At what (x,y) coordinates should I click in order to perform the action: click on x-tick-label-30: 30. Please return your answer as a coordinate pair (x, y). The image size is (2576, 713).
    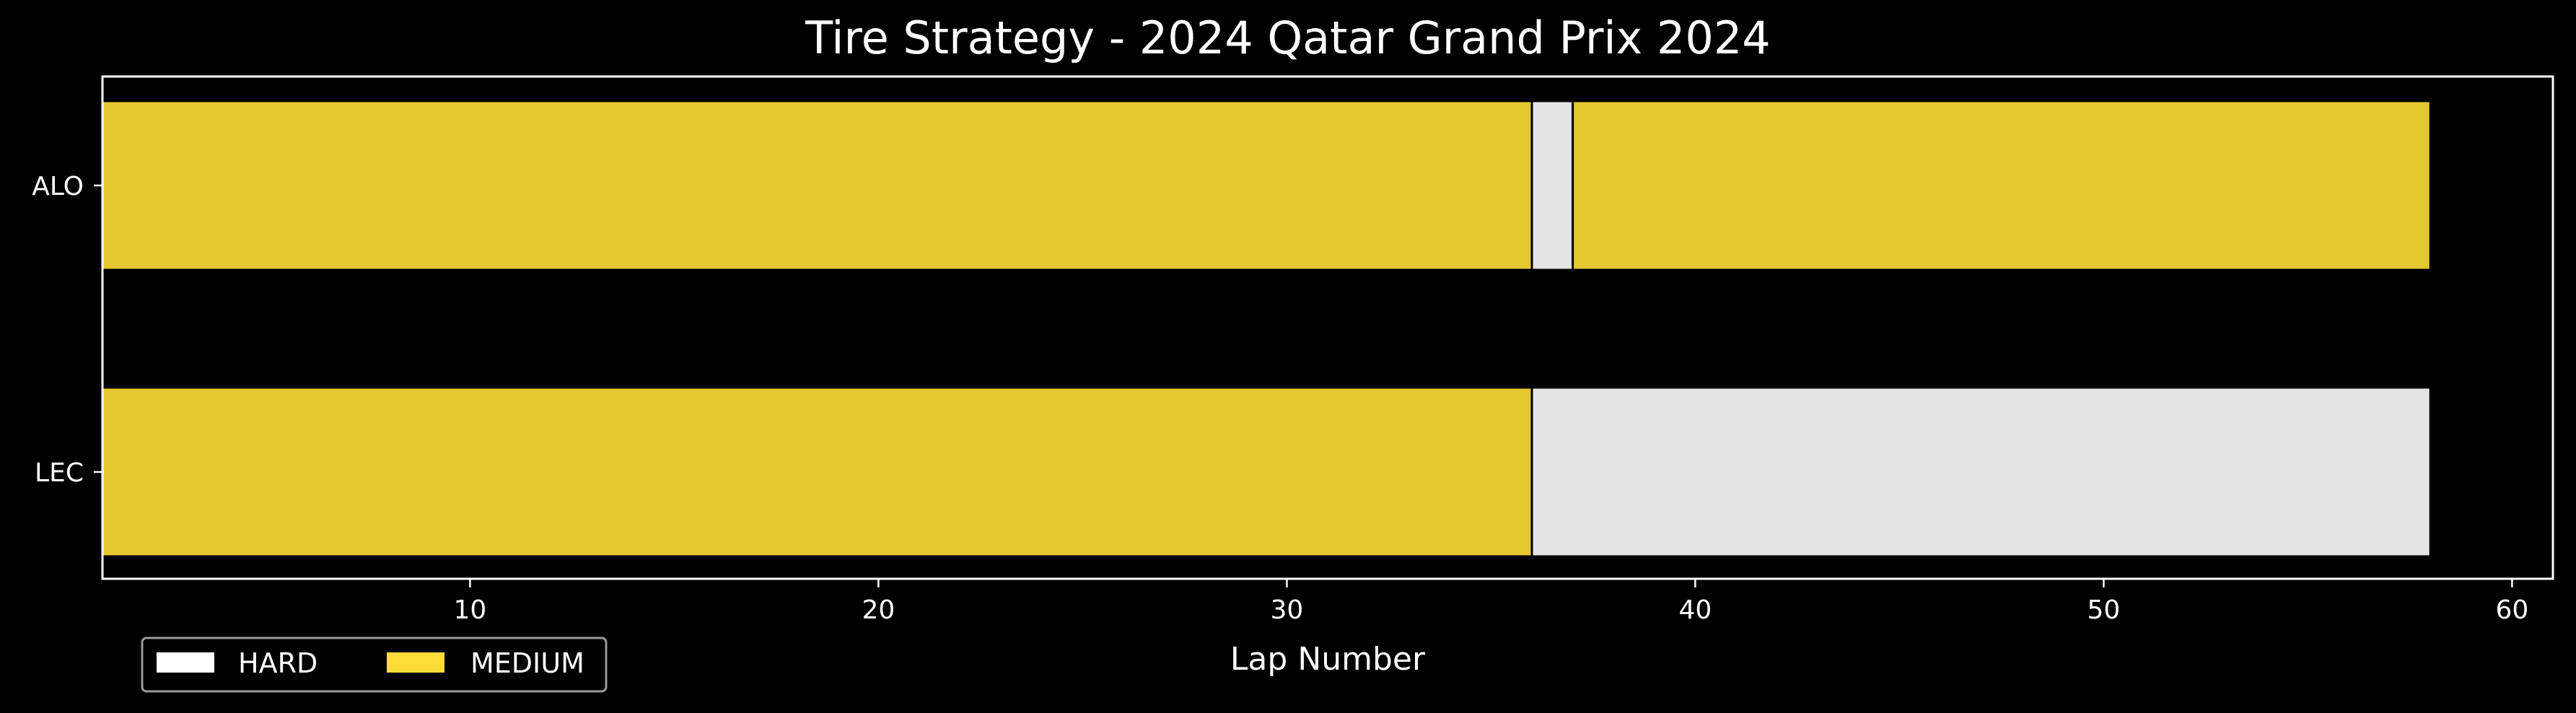
    Looking at the image, I should click on (1286, 610).